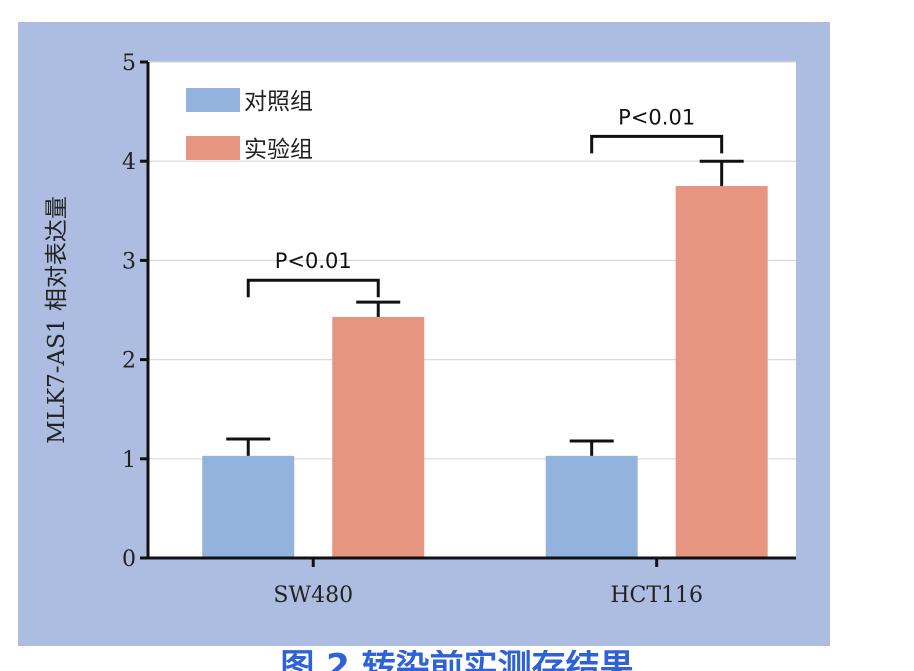 Image resolution: width=914 pixels, height=671 pixels. I want to click on legend-label-series-1: 对照组, so click(278, 102).